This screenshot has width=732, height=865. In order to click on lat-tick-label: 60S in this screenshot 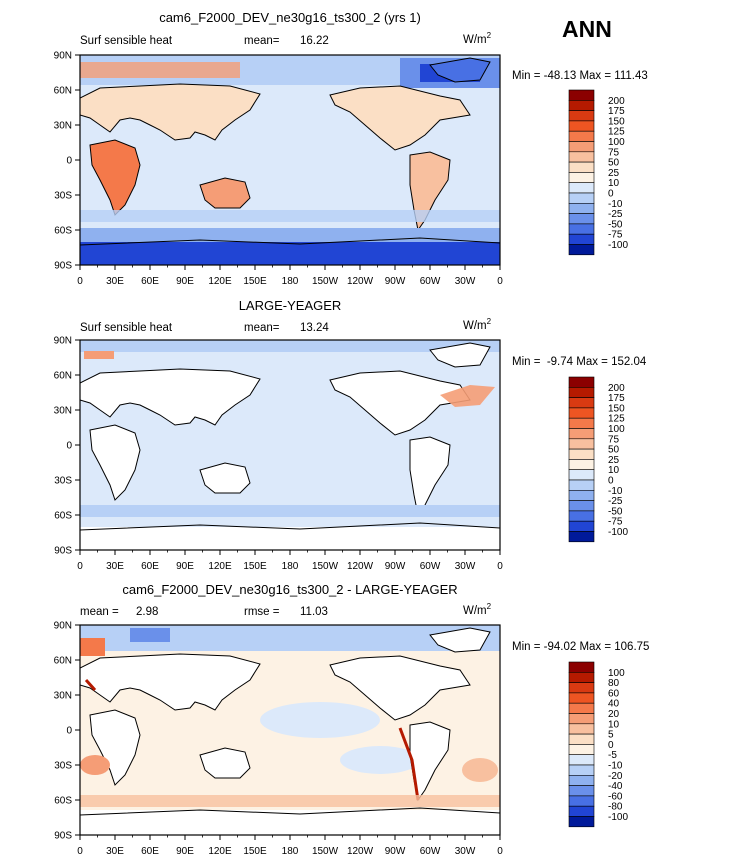, I will do `click(63, 231)`.